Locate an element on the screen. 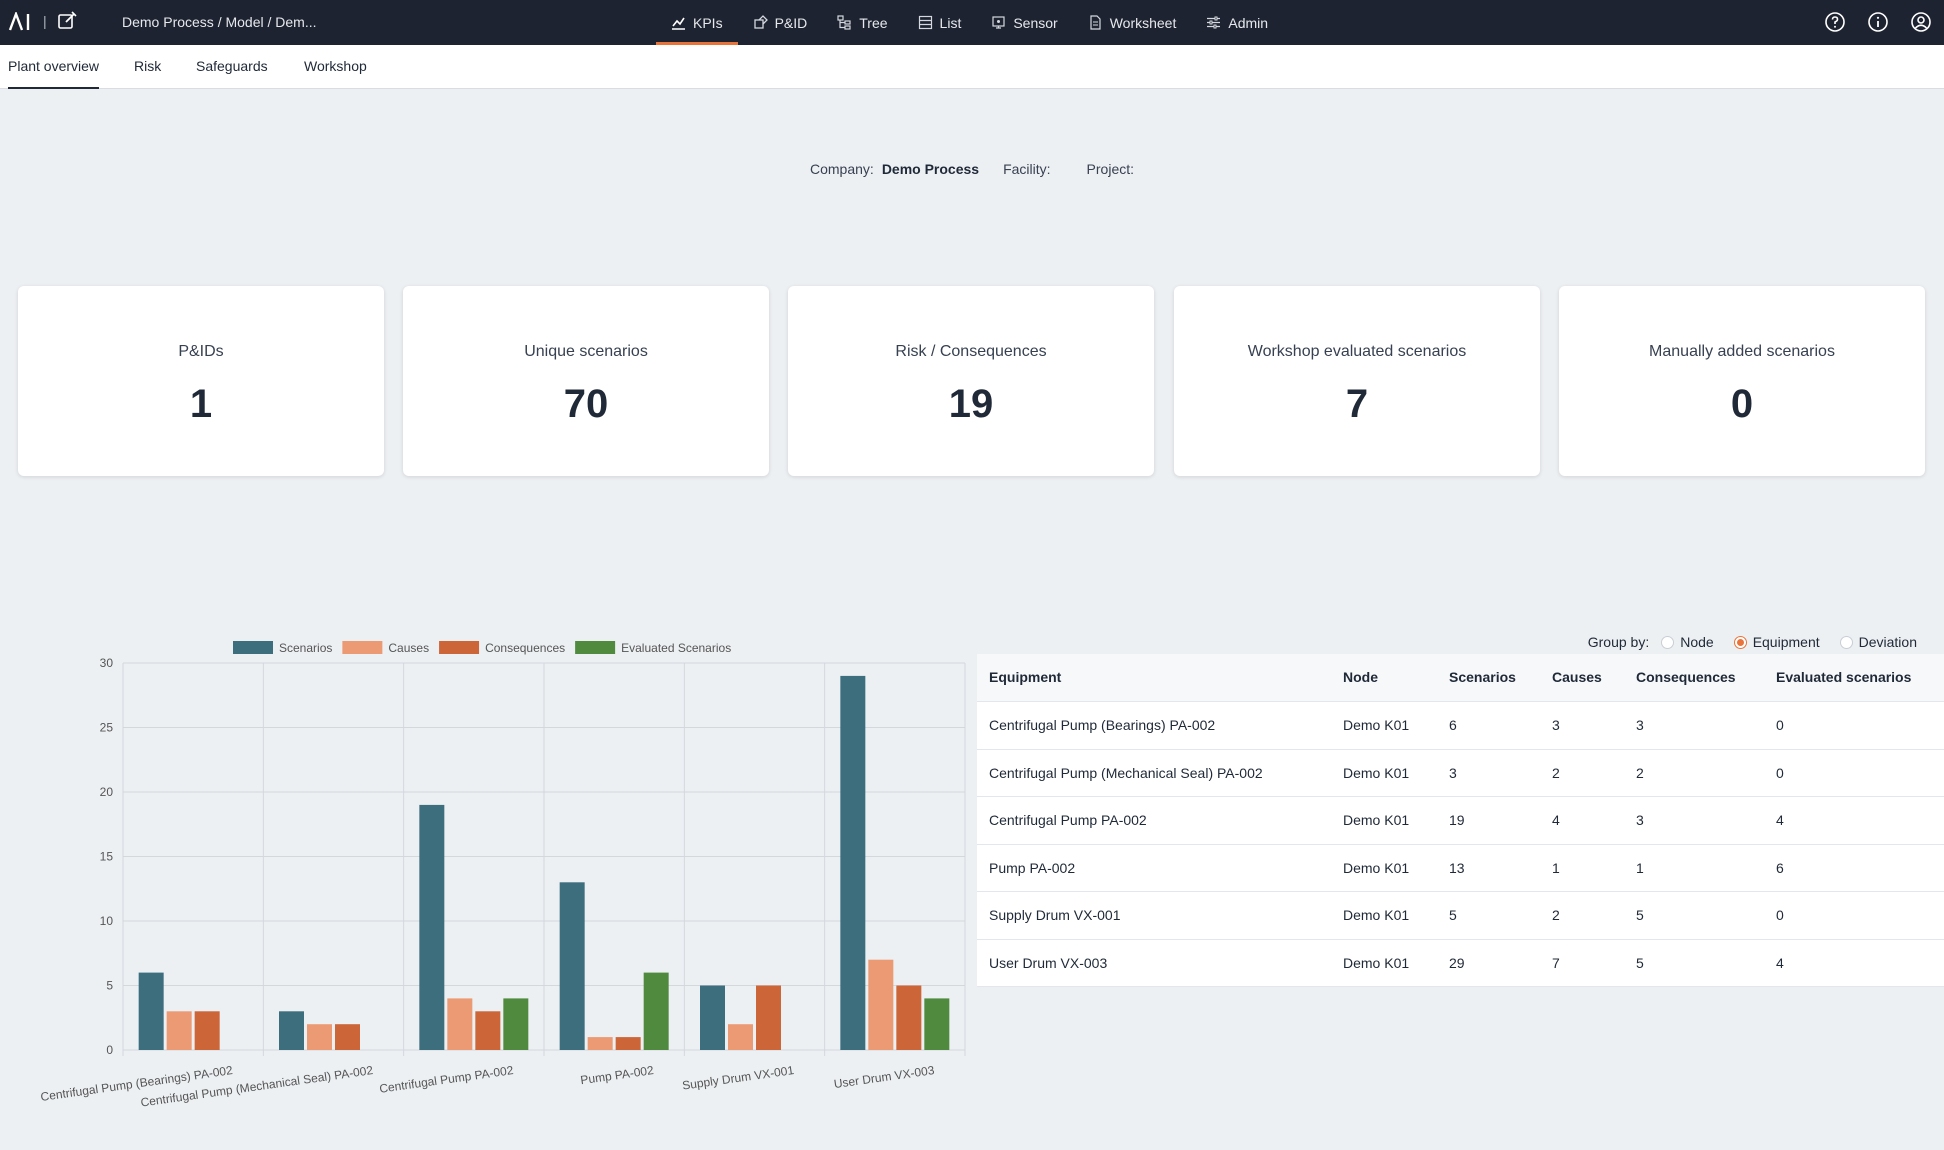 The image size is (1944, 1150). x-tick-label: Pump PA-002 is located at coordinates (617, 1075).